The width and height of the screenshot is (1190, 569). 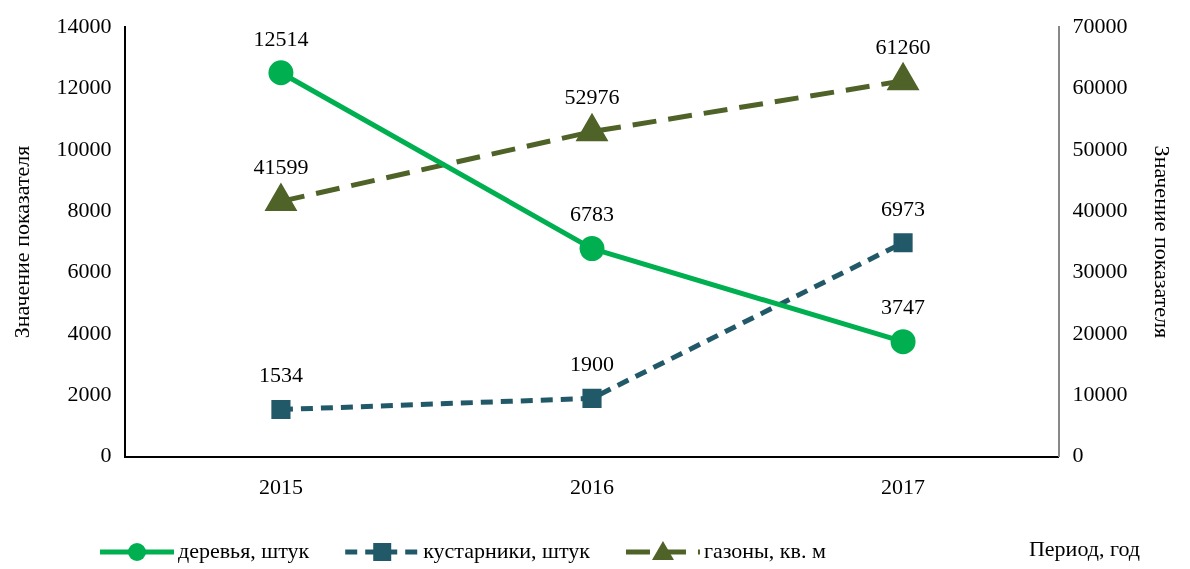 I want to click on x-axis-title: Период, год, so click(x=1084, y=548).